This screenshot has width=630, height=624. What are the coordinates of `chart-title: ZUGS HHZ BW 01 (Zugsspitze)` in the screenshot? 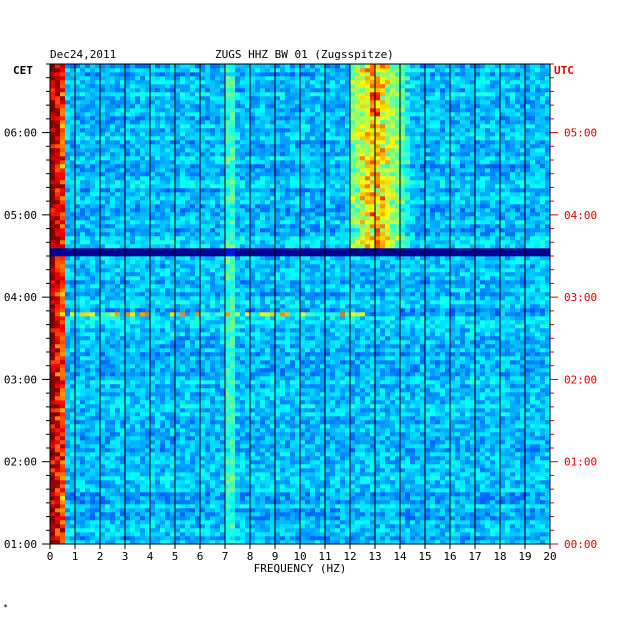 It's located at (304, 54).